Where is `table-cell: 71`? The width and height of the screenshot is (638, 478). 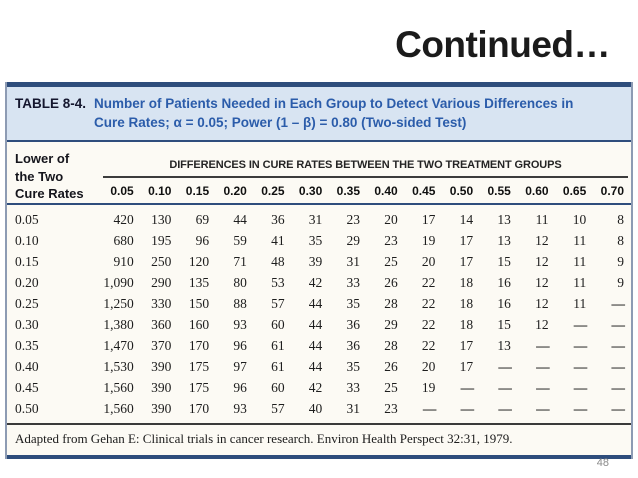 table-cell: 71 is located at coordinates (240, 262).